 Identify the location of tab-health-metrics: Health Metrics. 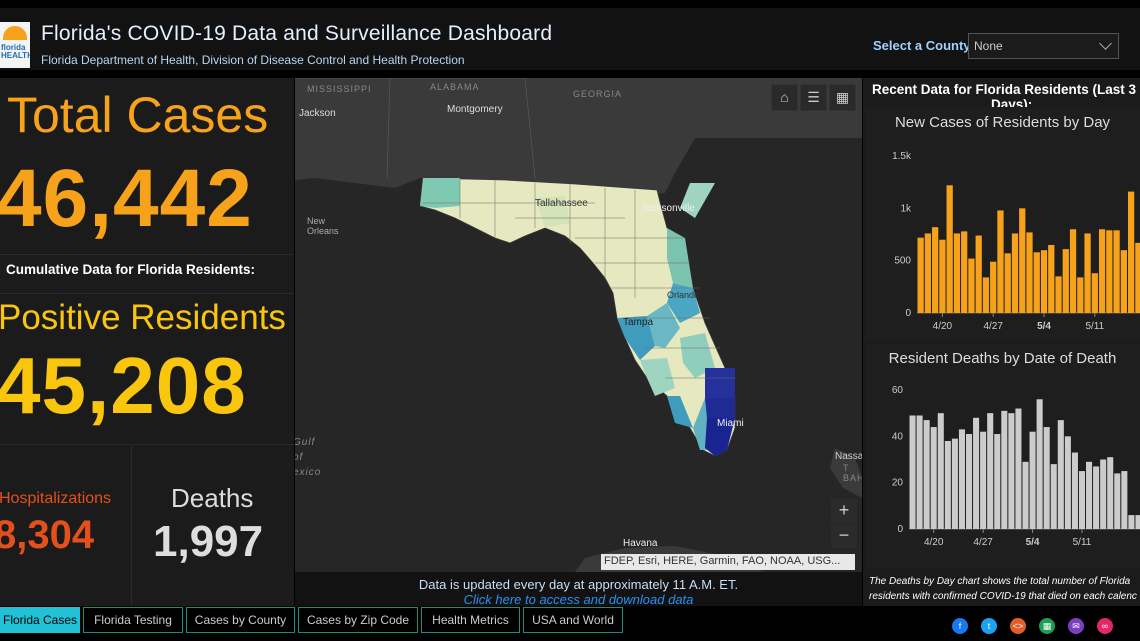
(470, 620).